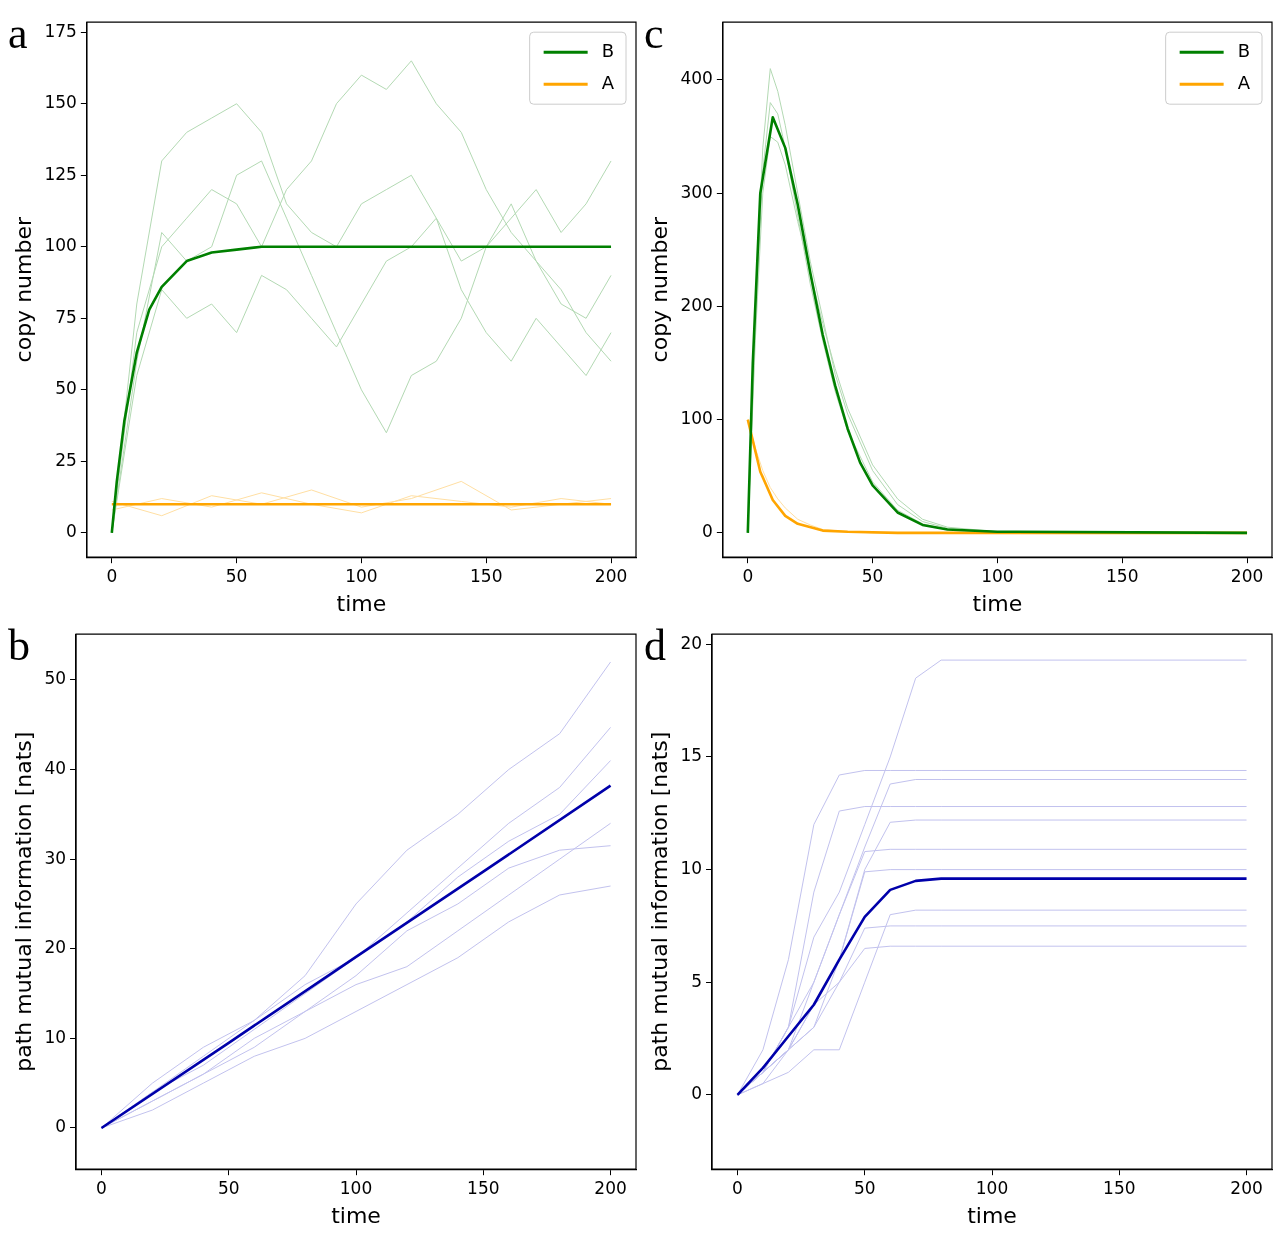 This screenshot has height=1238, width=1281. Describe the element at coordinates (654, 33) in the screenshot. I see `chart-title: c` at that location.